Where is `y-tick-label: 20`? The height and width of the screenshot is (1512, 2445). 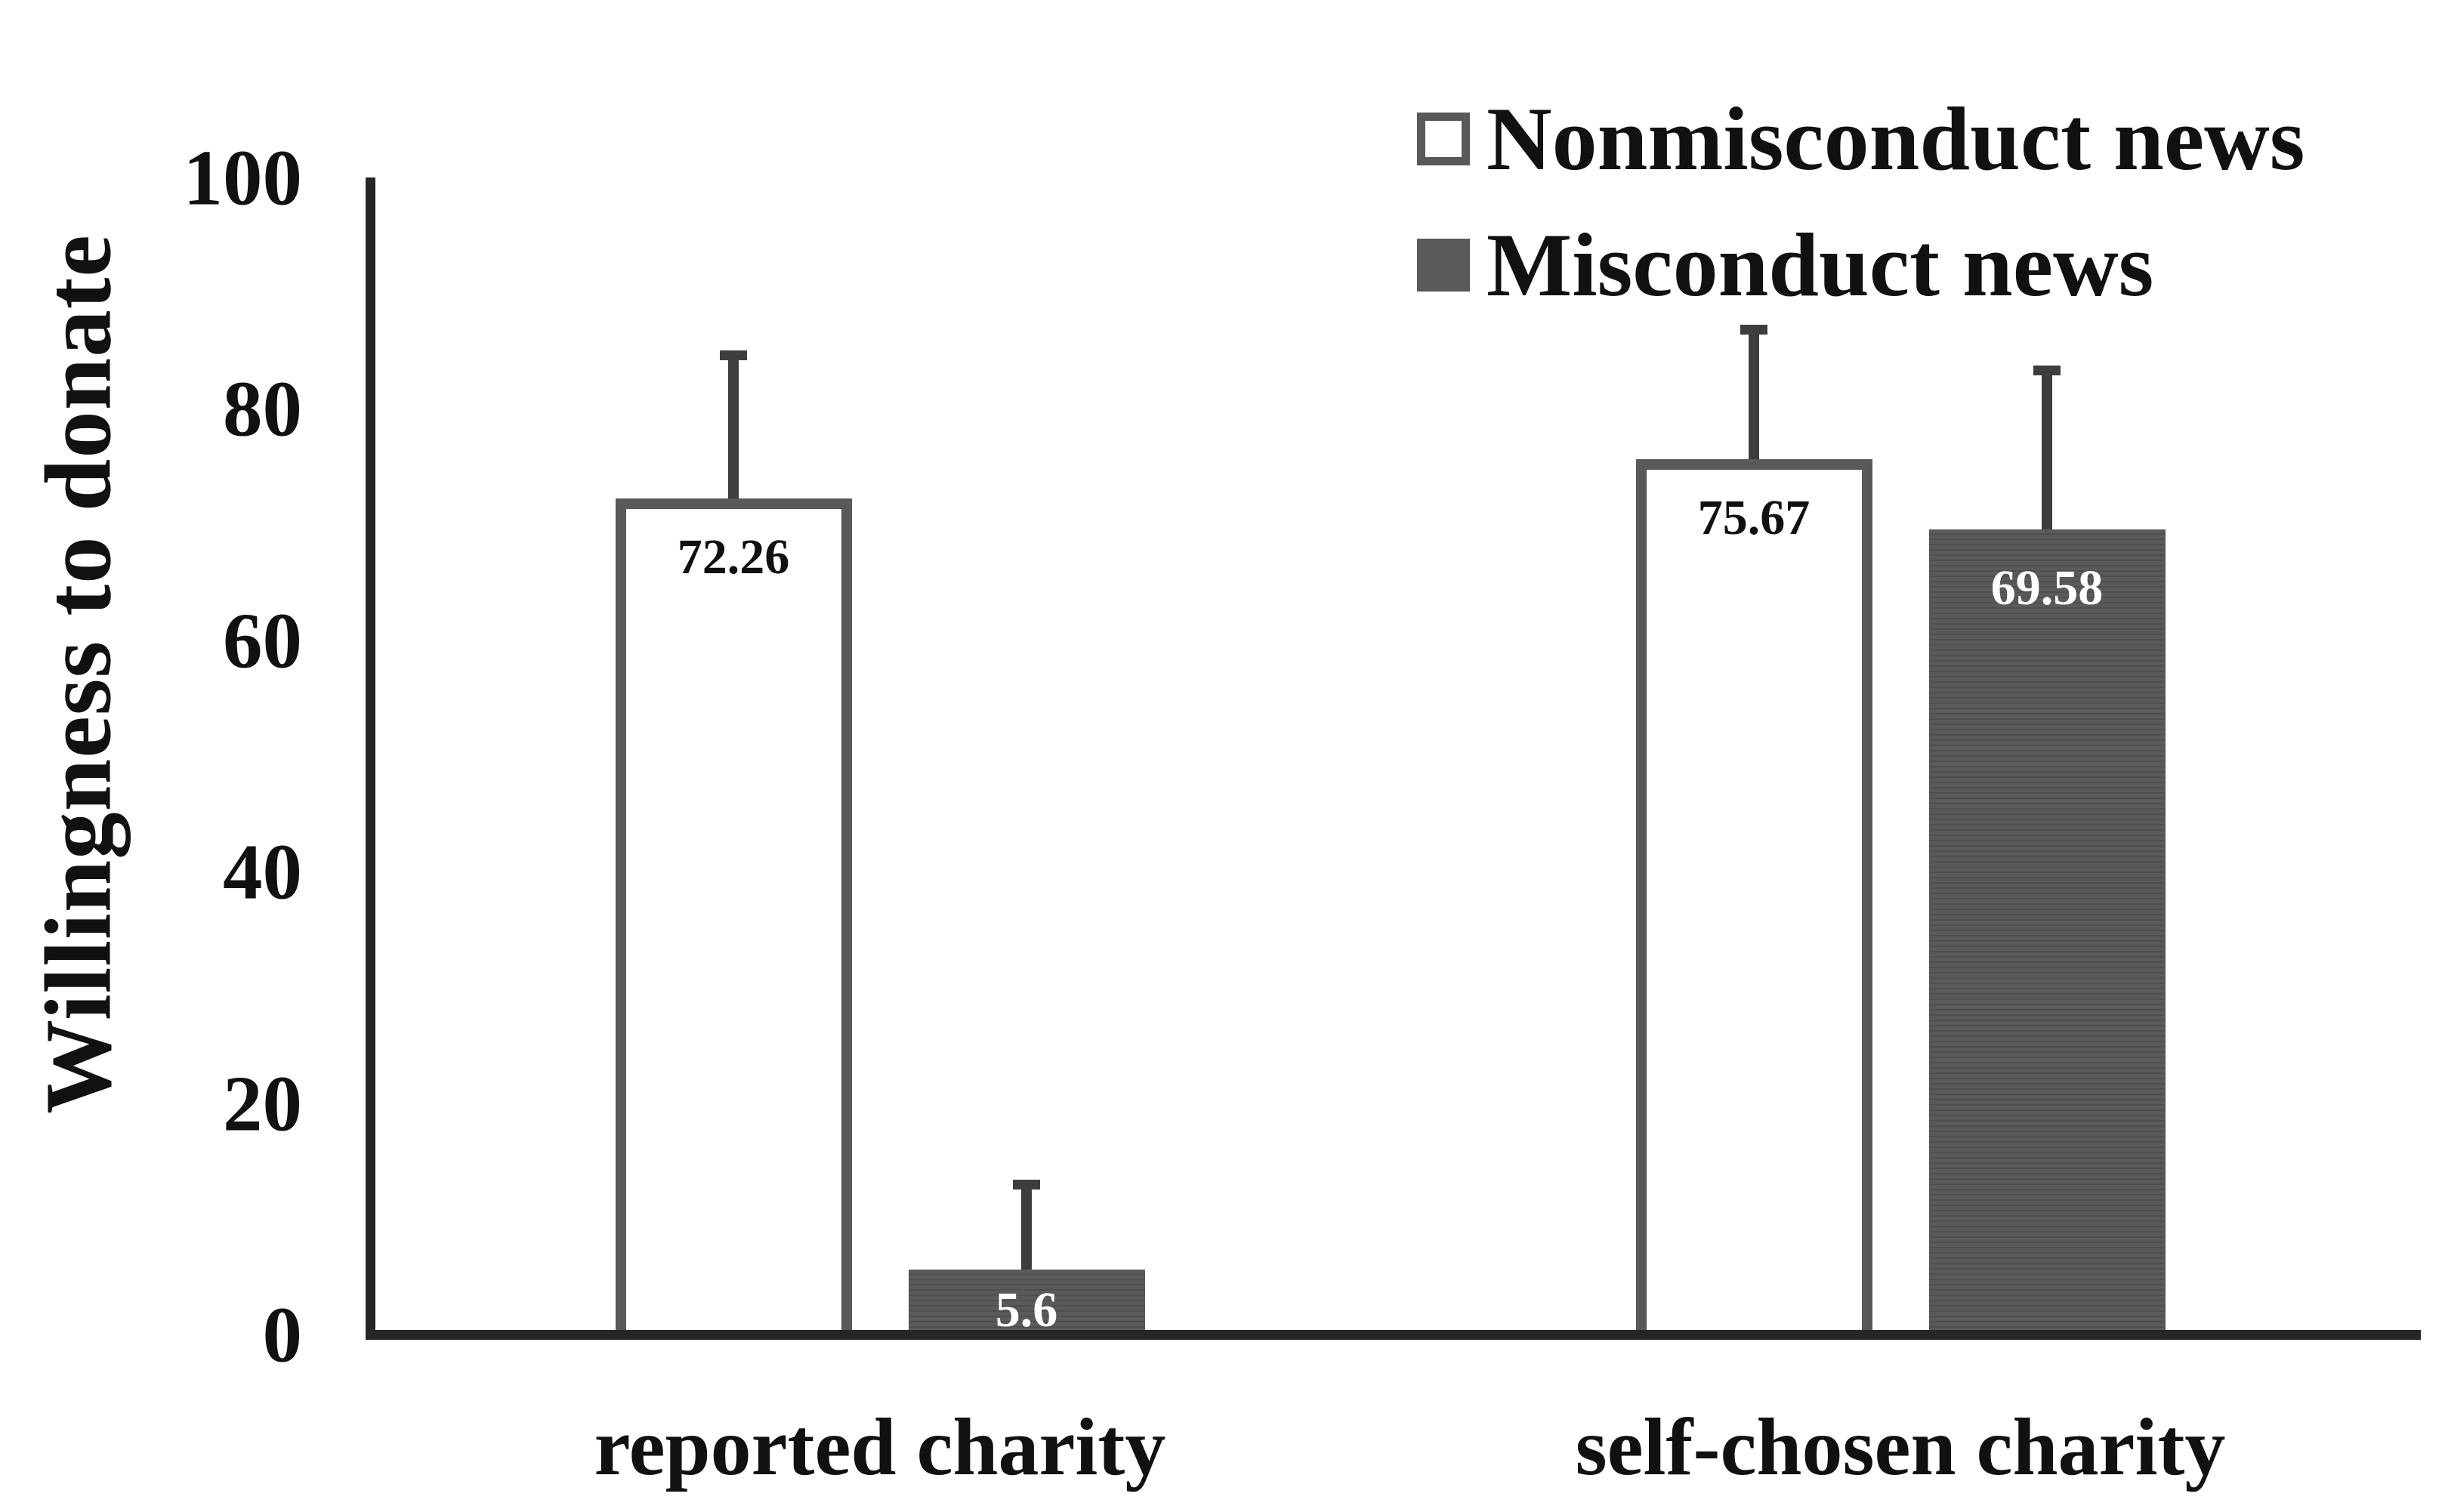
y-tick-label: 20 is located at coordinates (262, 1103).